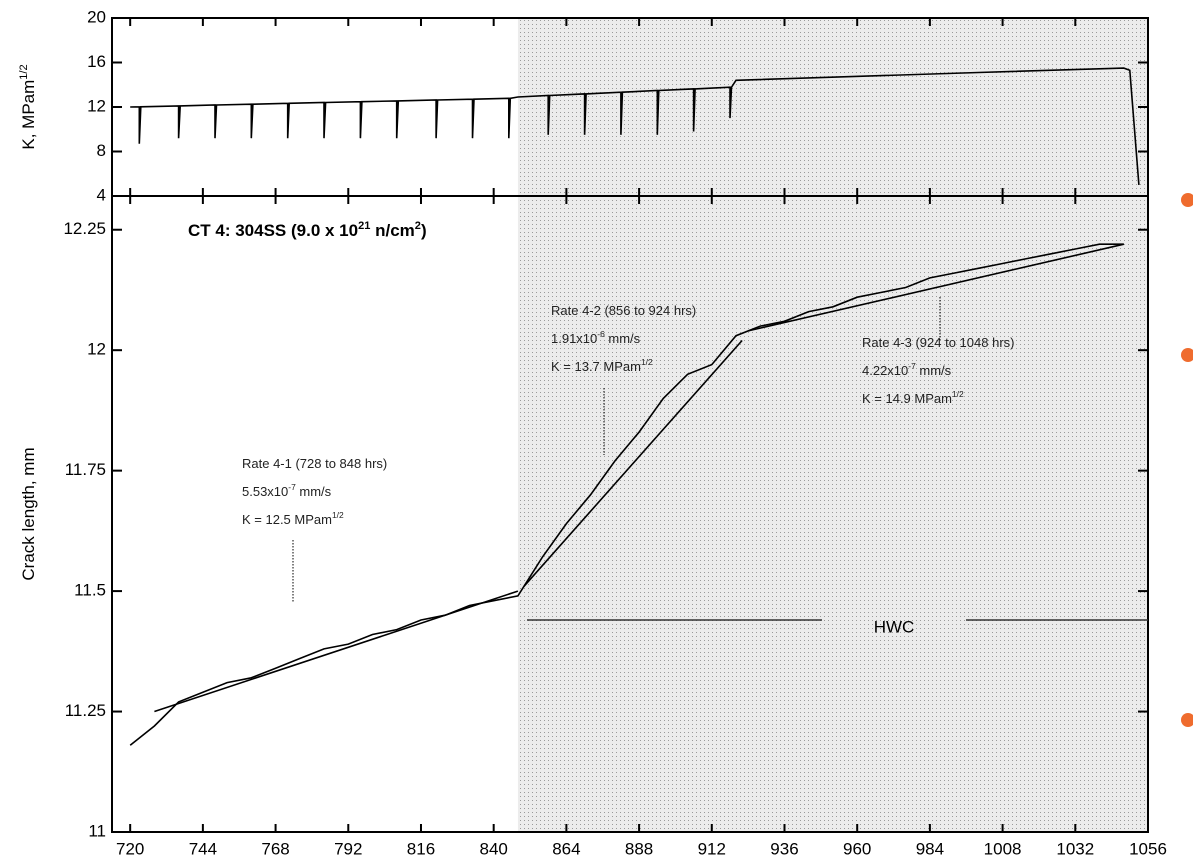 The width and height of the screenshot is (1193, 865). What do you see at coordinates (1003, 848) in the screenshot?
I see `x-tick-label: 1008` at bounding box center [1003, 848].